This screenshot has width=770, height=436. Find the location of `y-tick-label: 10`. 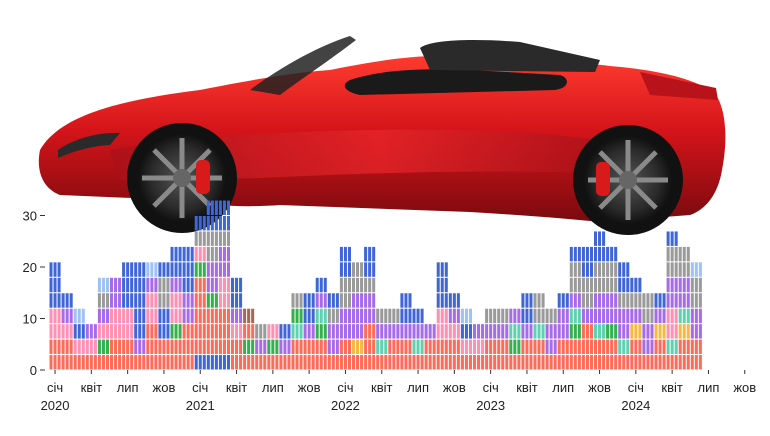

y-tick-label: 10 is located at coordinates (30, 319).